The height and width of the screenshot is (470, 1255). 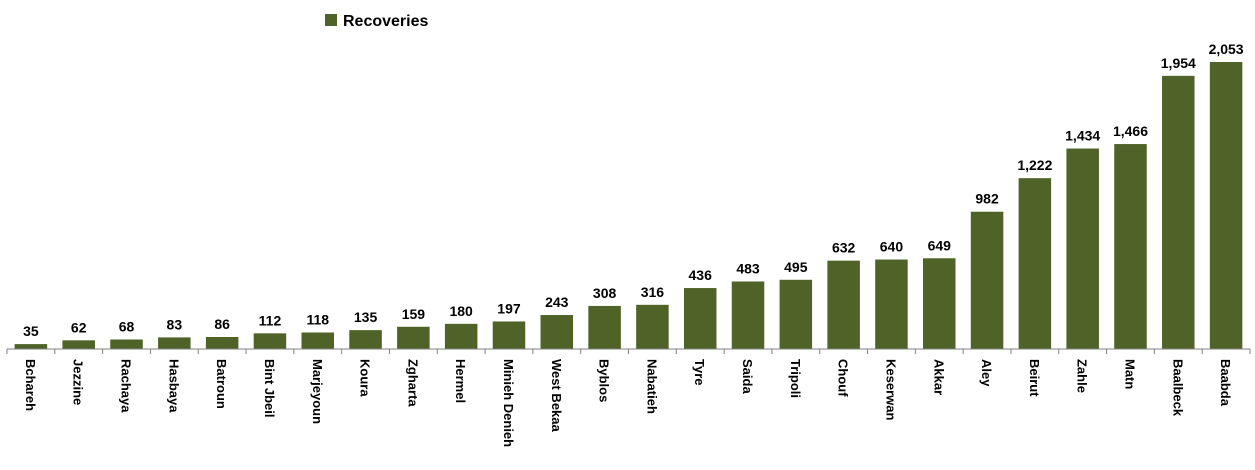 I want to click on legend-swatch, so click(x=331, y=20).